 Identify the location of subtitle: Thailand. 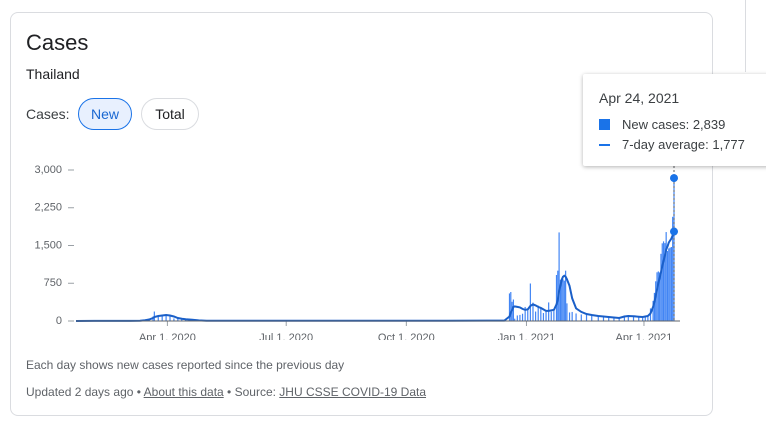
(53, 74).